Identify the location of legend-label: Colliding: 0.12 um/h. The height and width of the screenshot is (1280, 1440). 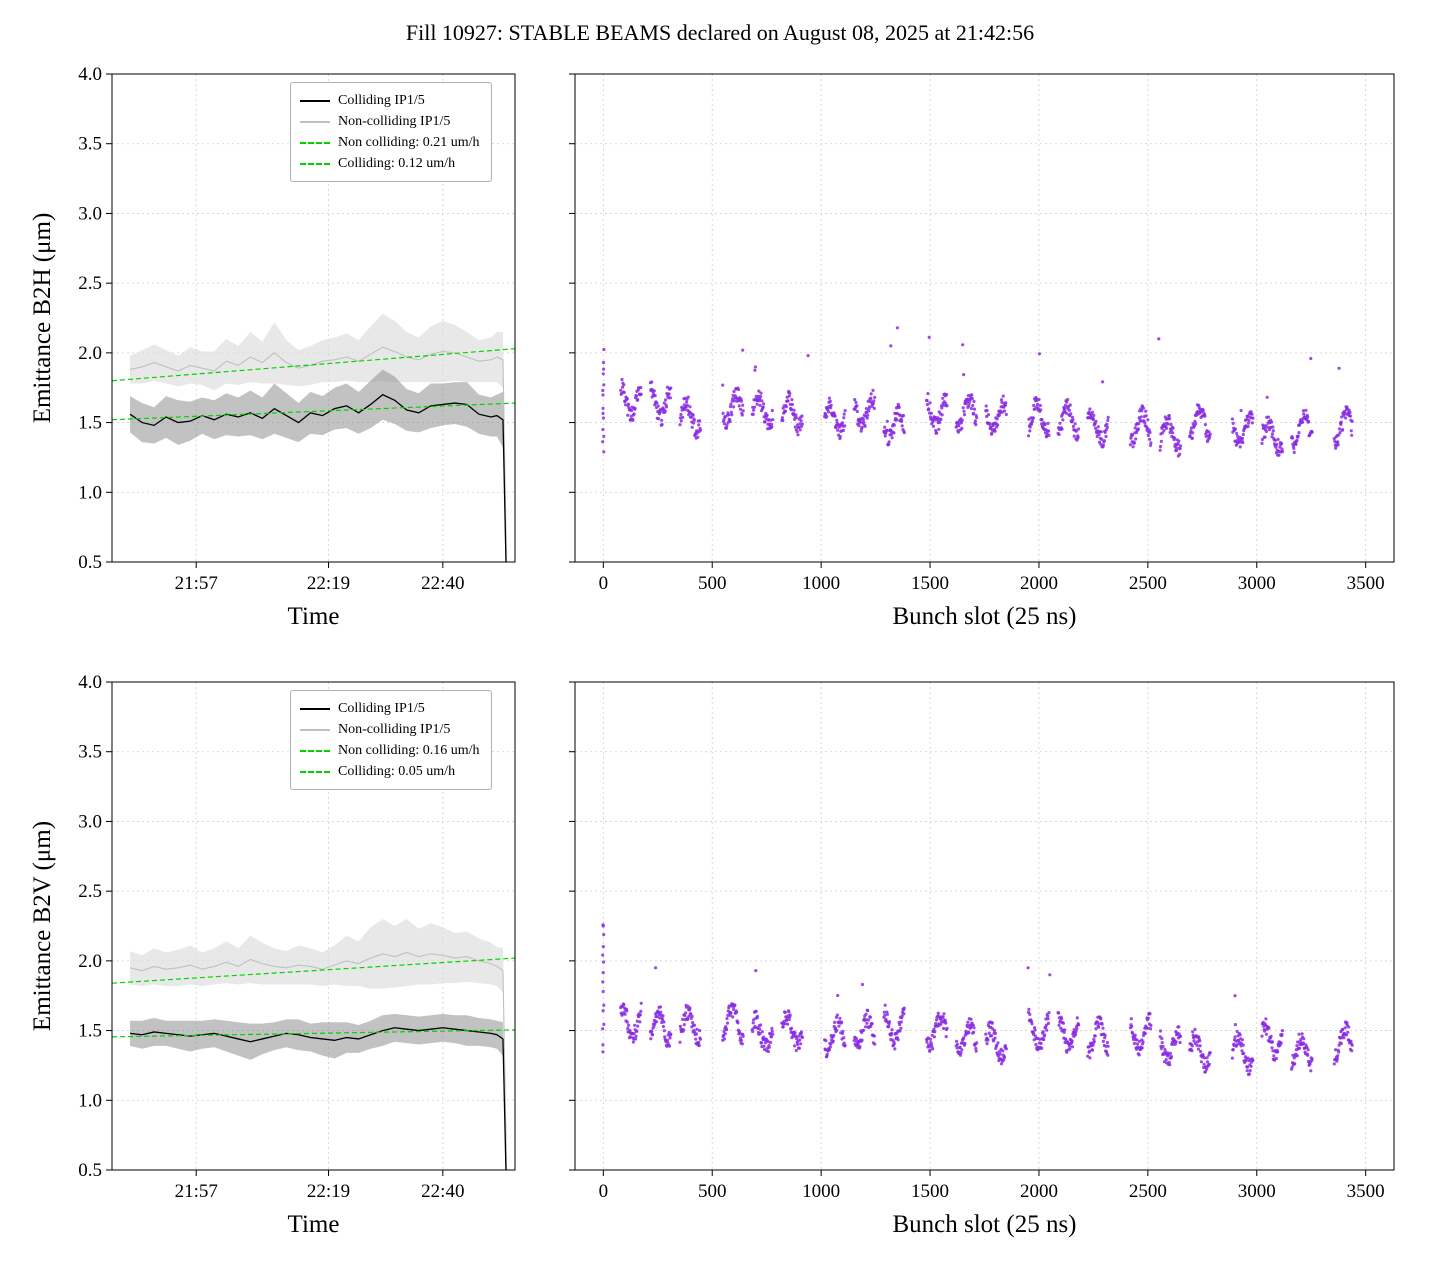
(397, 163).